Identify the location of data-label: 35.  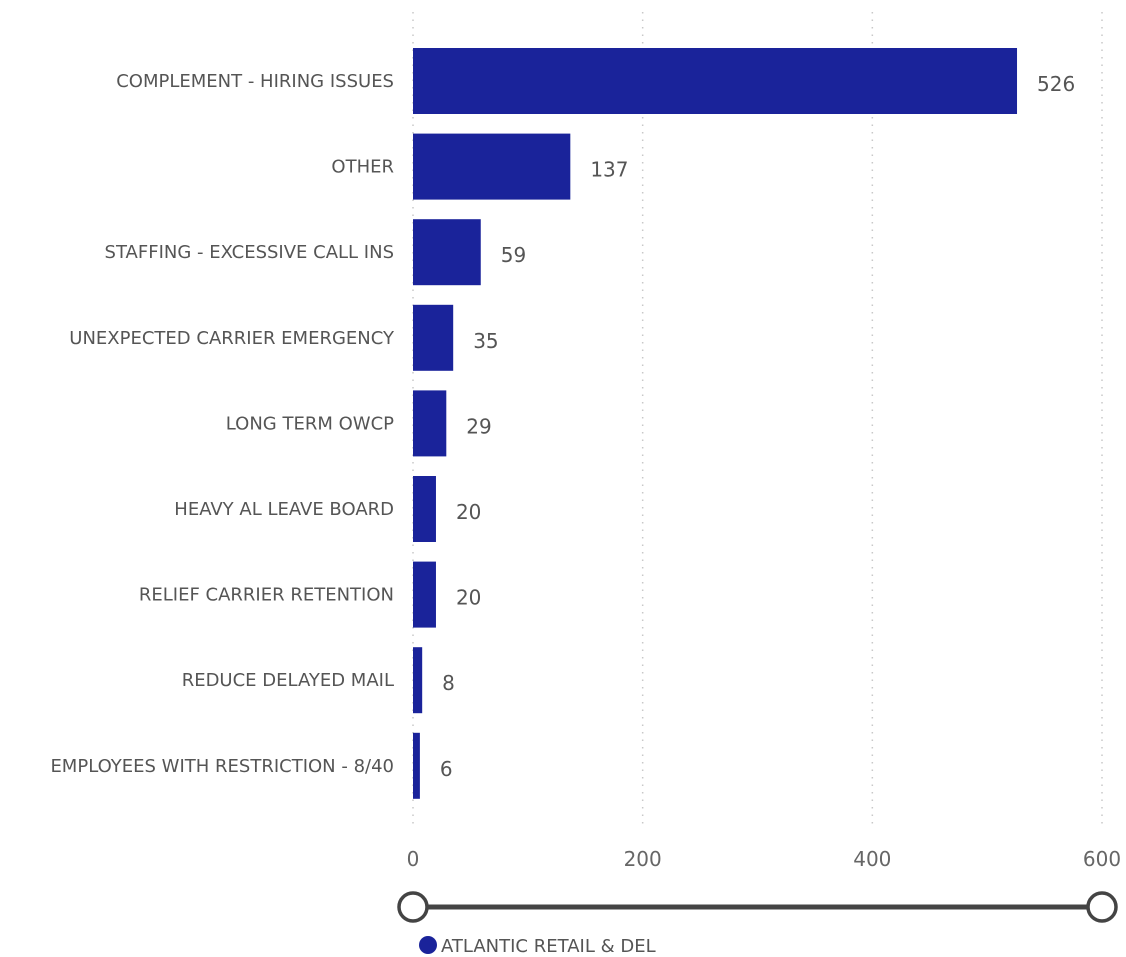
(485, 341).